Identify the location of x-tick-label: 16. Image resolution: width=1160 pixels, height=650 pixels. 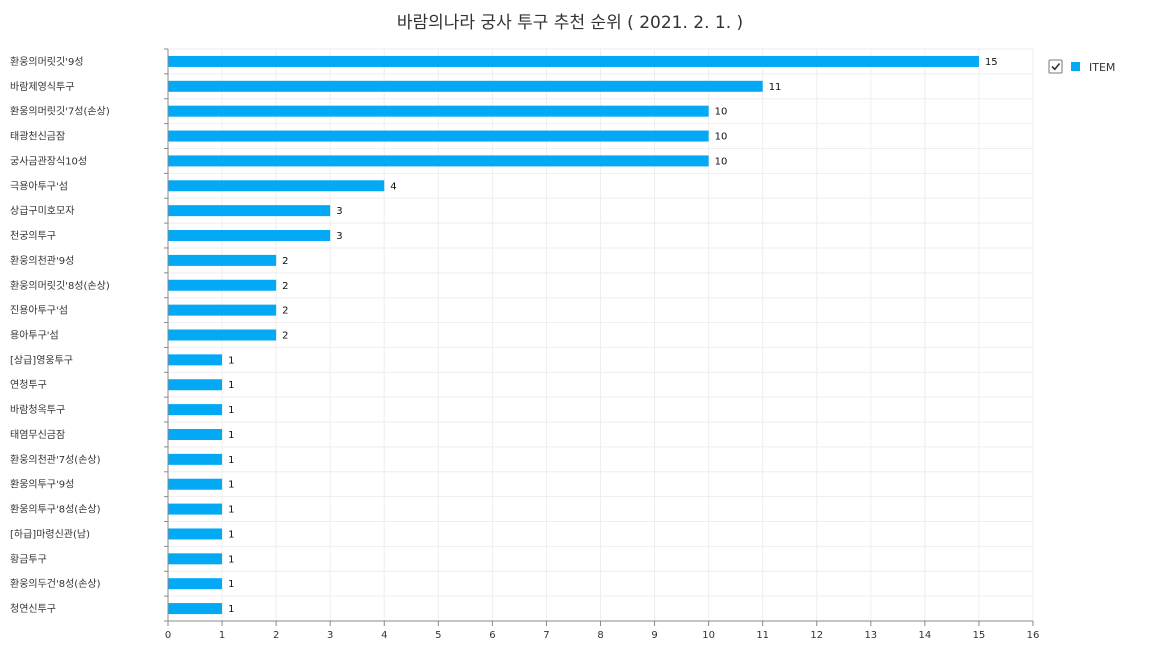
(1033, 635).